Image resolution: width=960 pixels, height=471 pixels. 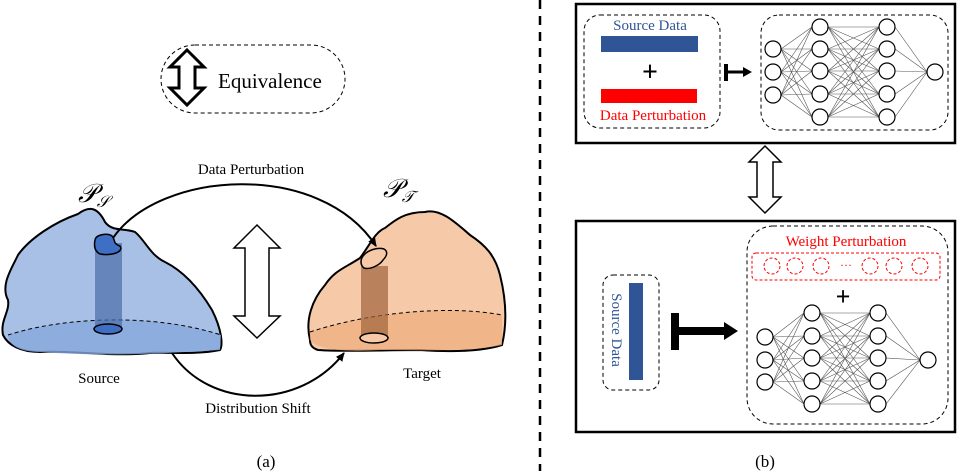 I want to click on bottom-data-input-group, so click(x=631, y=332).